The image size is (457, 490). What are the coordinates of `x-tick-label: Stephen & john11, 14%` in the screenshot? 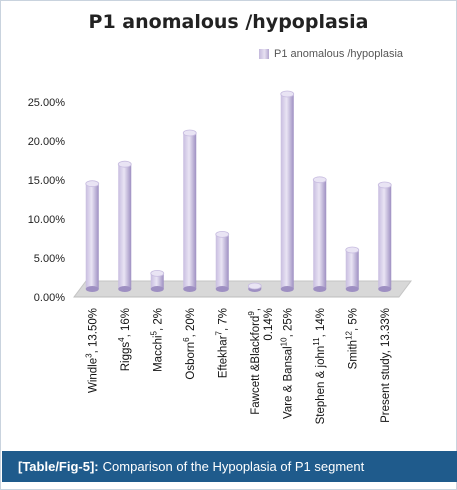 It's located at (319, 366).